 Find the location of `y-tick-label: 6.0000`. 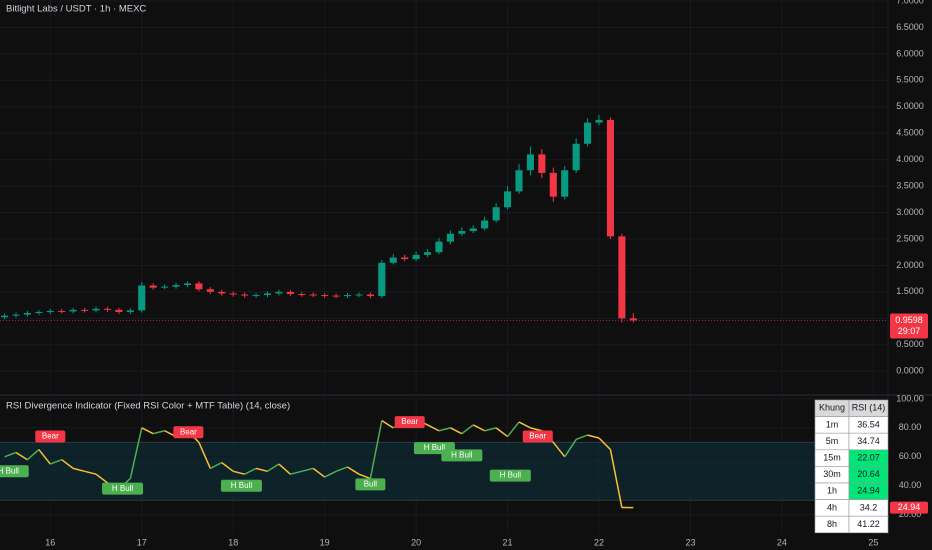

y-tick-label: 6.0000 is located at coordinates (910, 53).